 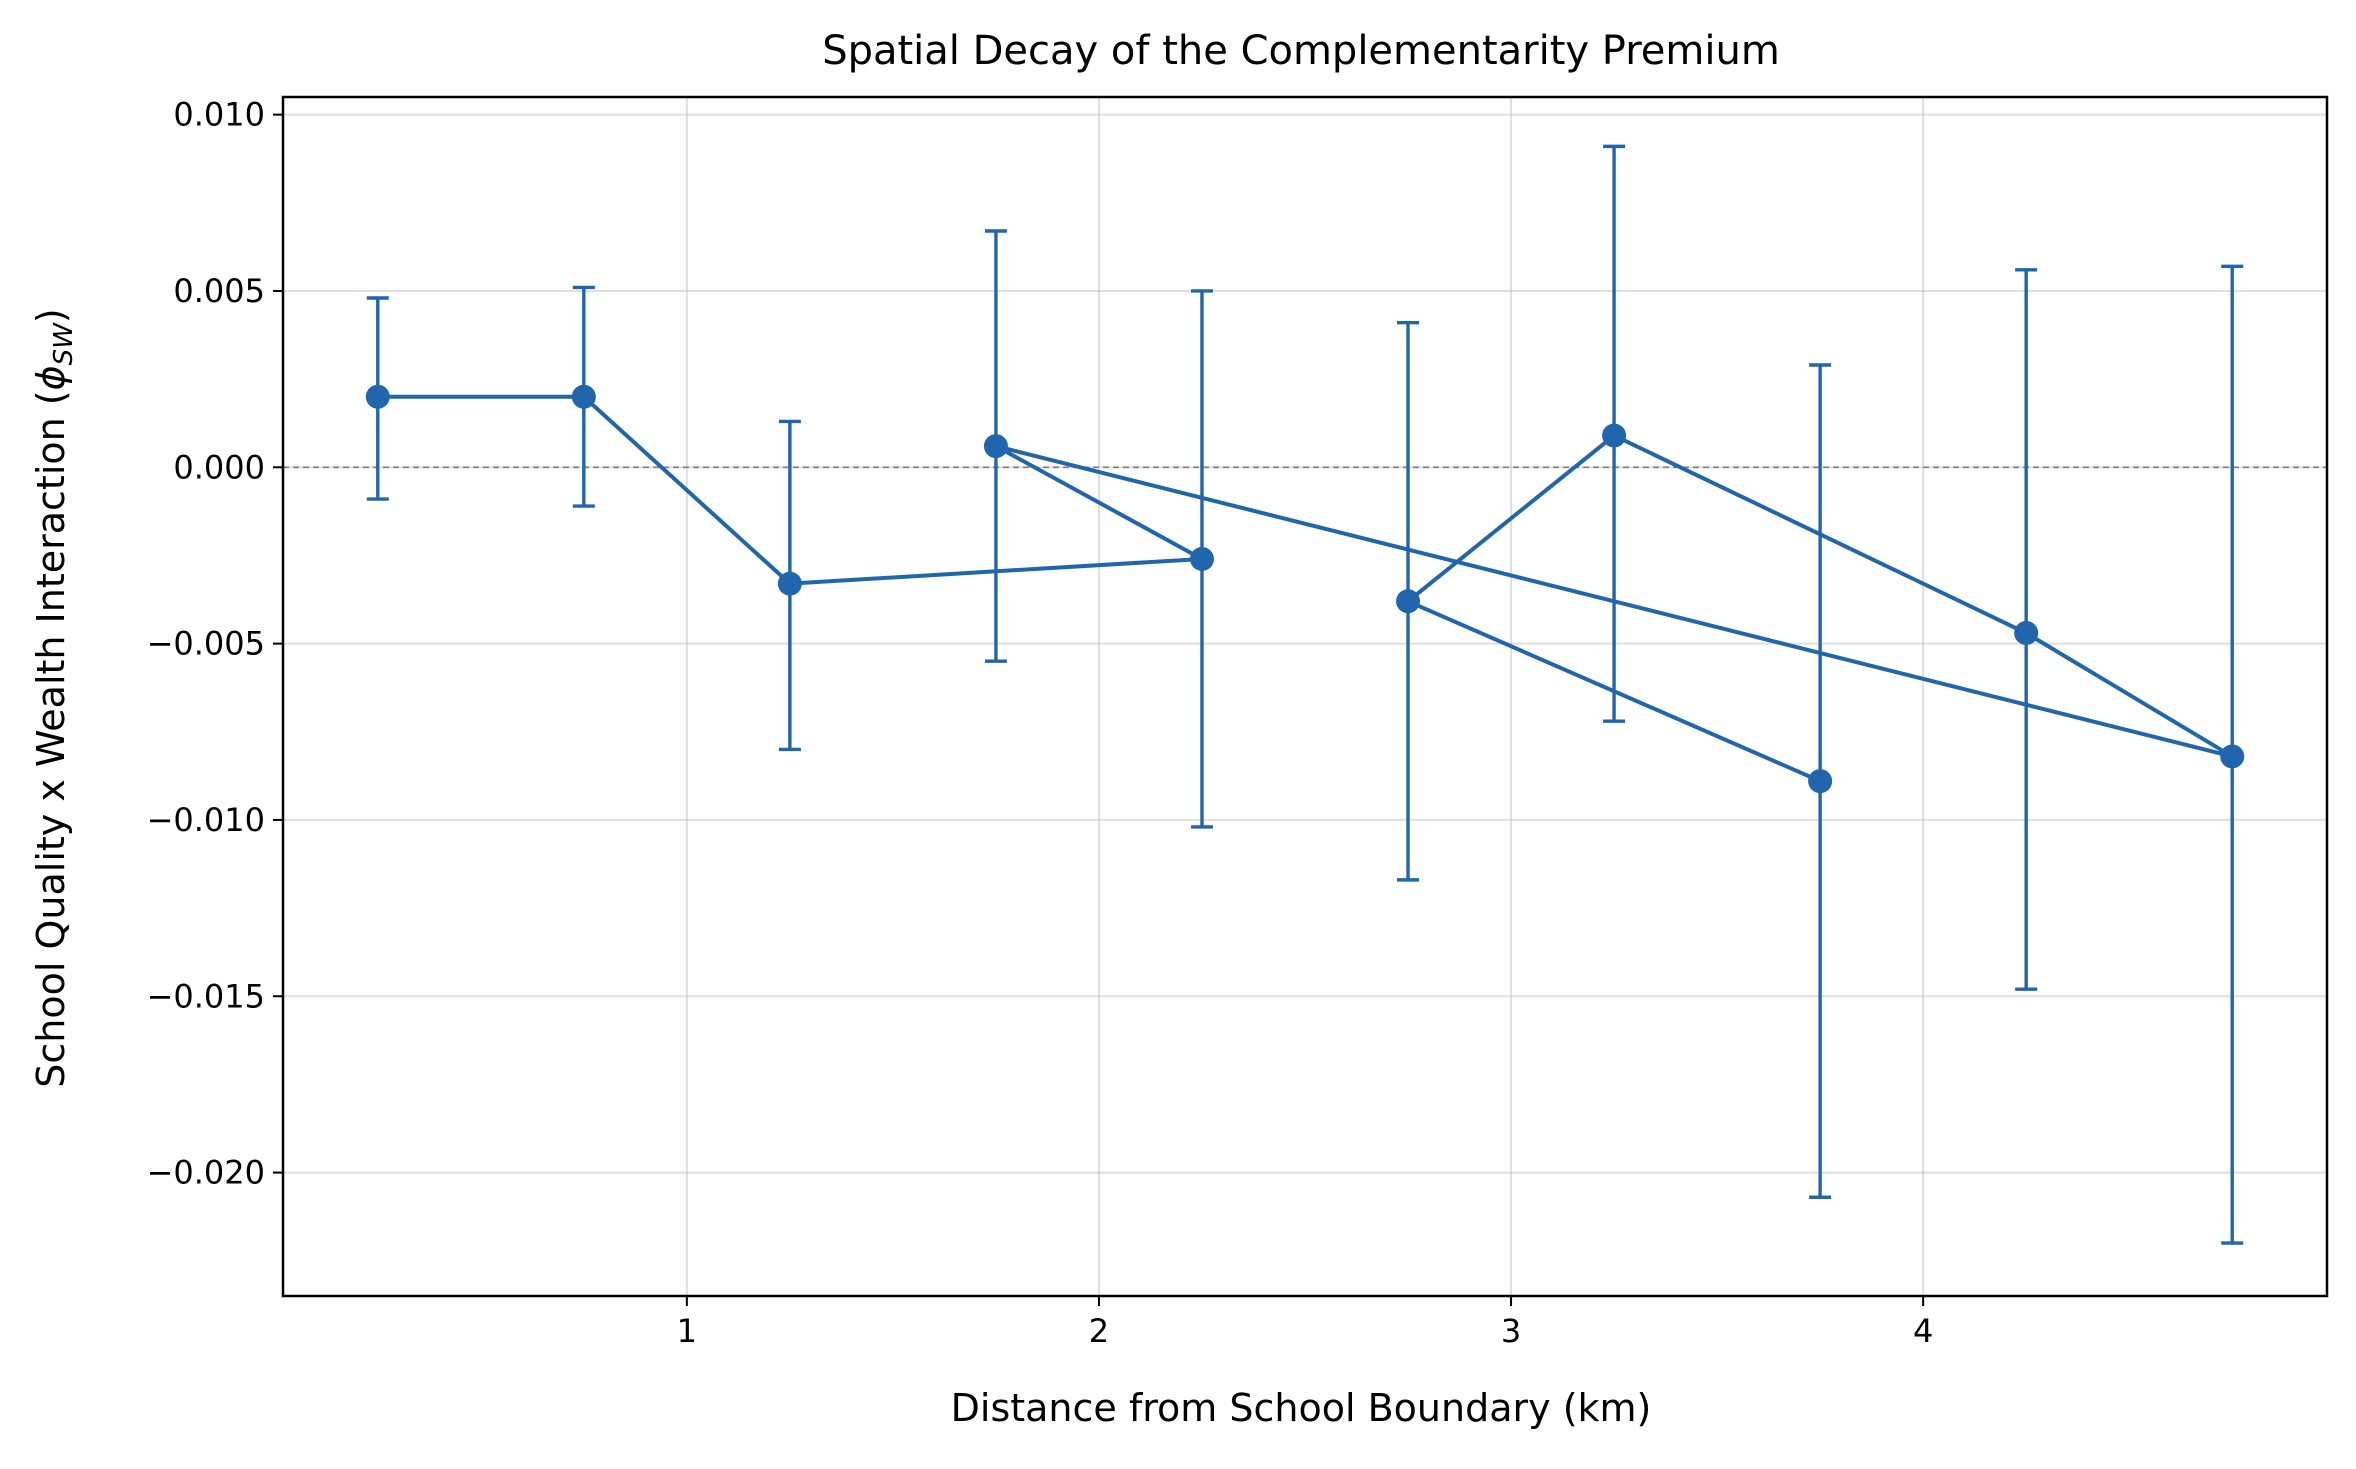 I want to click on y-tick-label-1: 0.005, so click(x=219, y=291).